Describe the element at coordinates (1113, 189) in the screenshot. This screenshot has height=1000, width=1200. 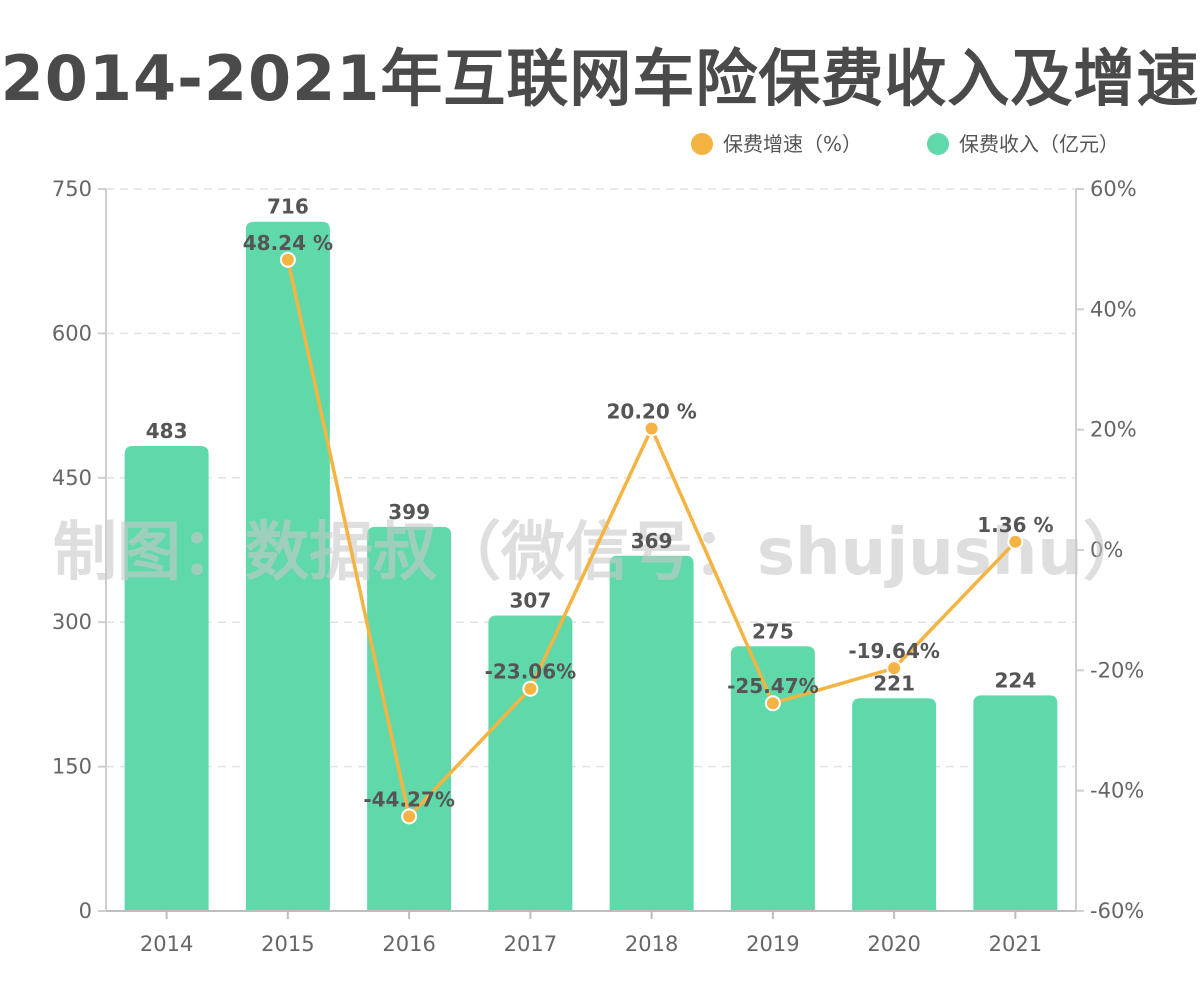
I see `right-tick-label: 60%` at that location.